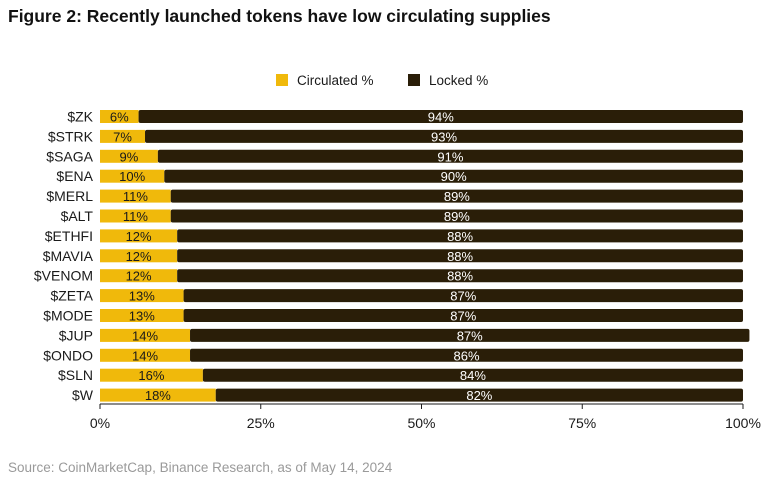  I want to click on x-tick-label: 25%, so click(261, 423).